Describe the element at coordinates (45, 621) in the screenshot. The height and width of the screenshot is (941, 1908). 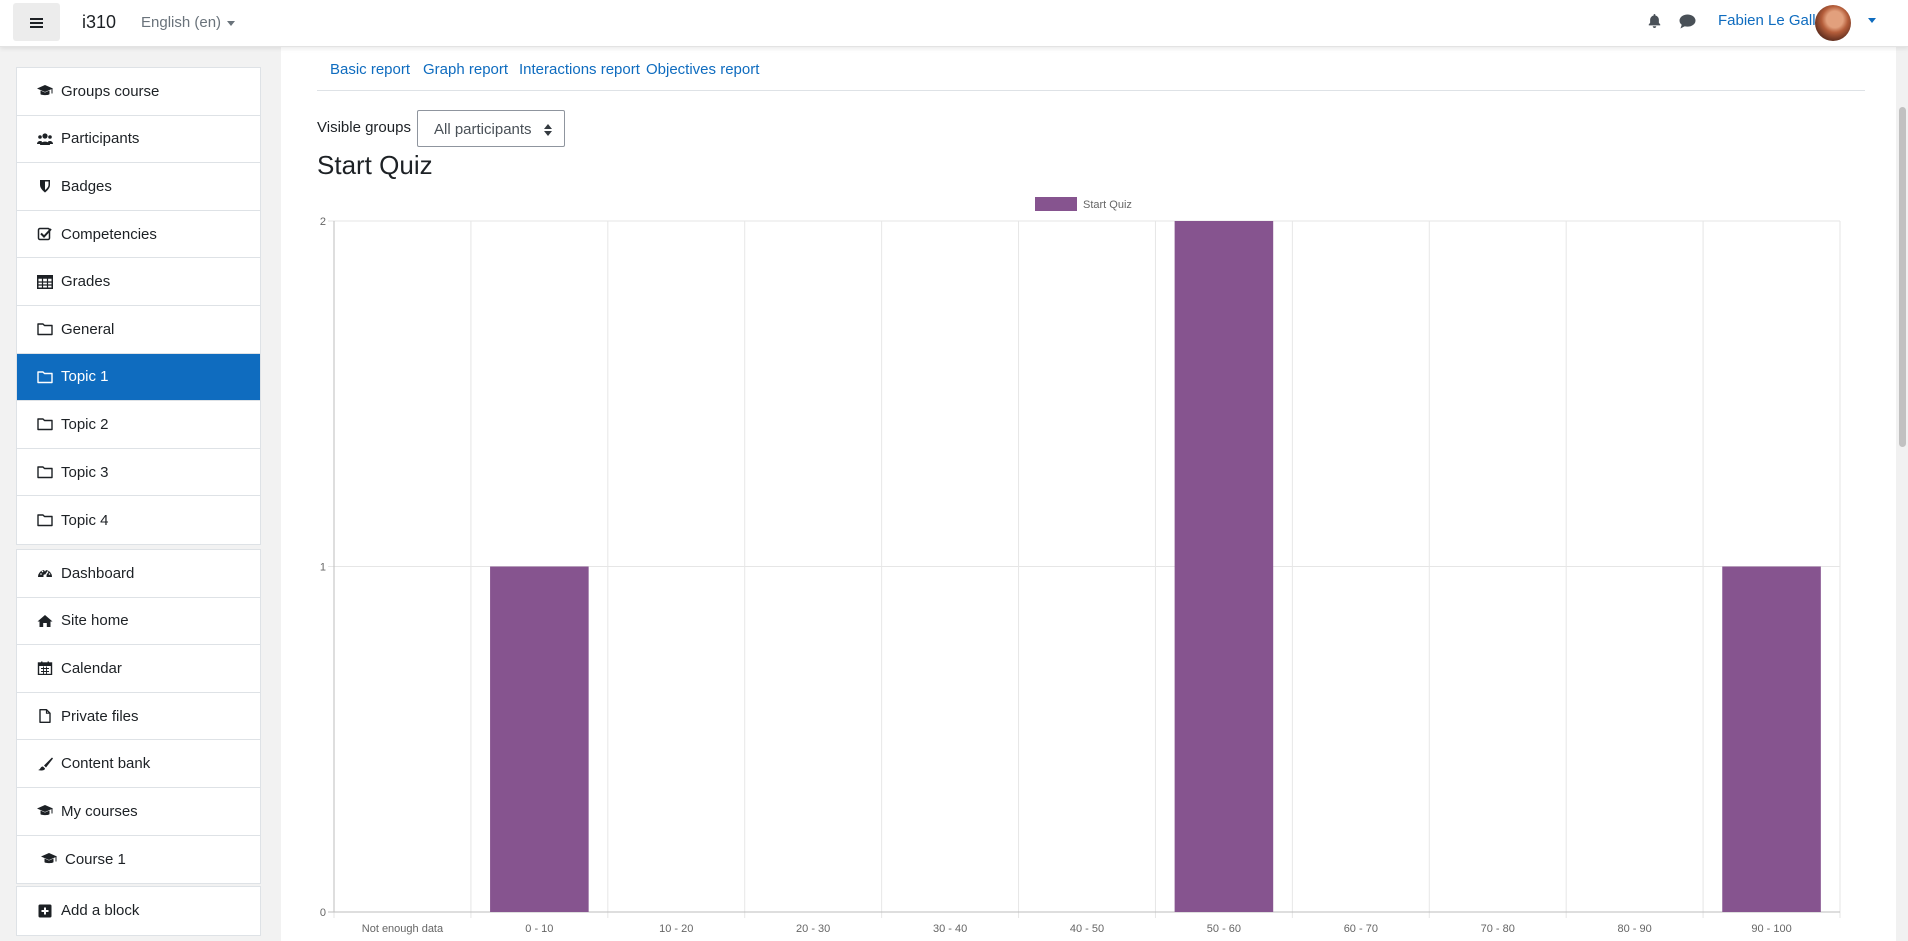
I see `home-icon` at that location.